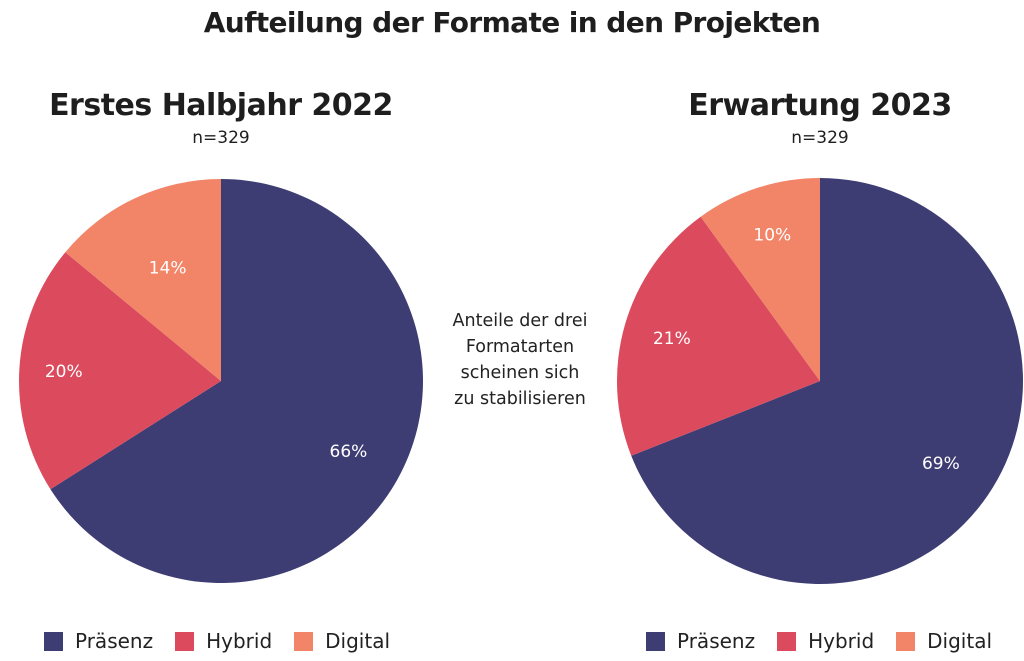 The image size is (1024, 661). Describe the element at coordinates (221, 105) in the screenshot. I see `pie-title-2022: Erstes Halbjahr 2022` at that location.